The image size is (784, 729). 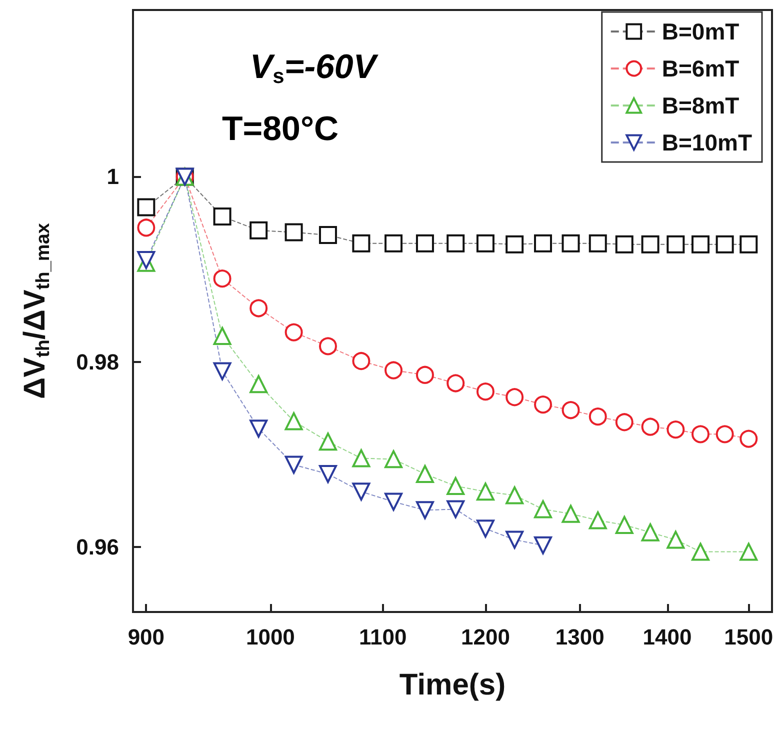 What do you see at coordinates (112, 177) in the screenshot?
I see `y-tick-label: 1` at bounding box center [112, 177].